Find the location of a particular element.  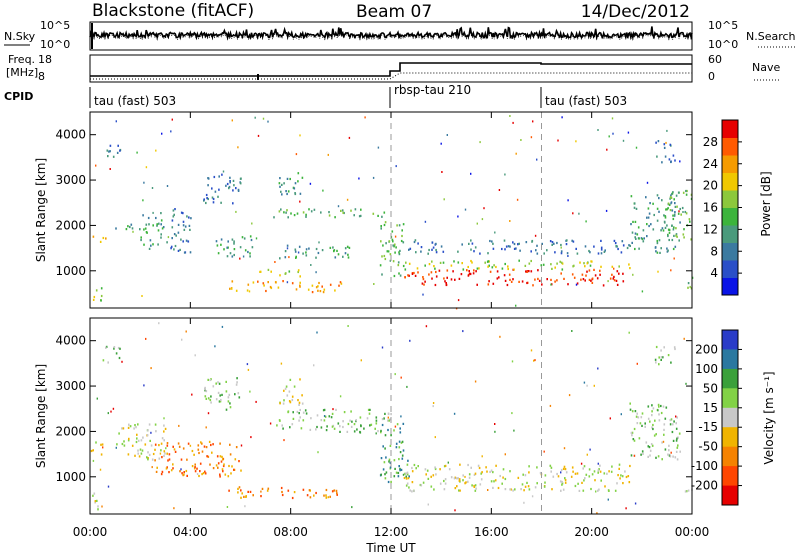

colorbar-tick-label: 16 is located at coordinates (710, 208).